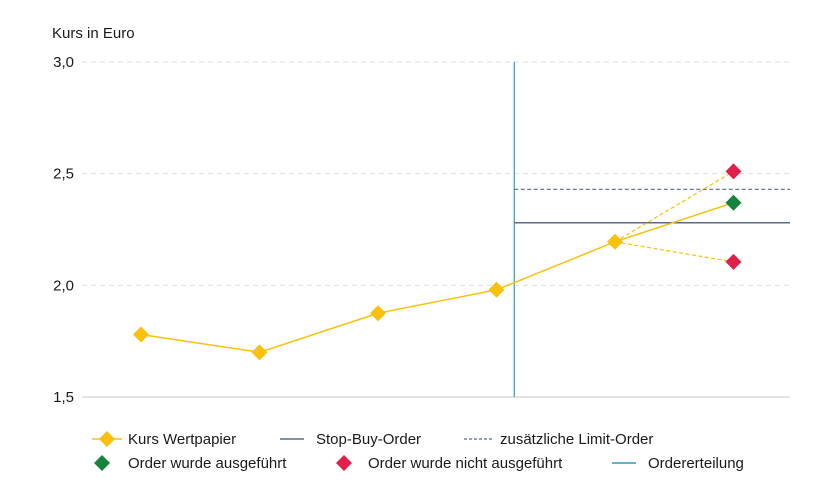  What do you see at coordinates (63, 62) in the screenshot?
I see `y-tick-label: 3,0` at bounding box center [63, 62].